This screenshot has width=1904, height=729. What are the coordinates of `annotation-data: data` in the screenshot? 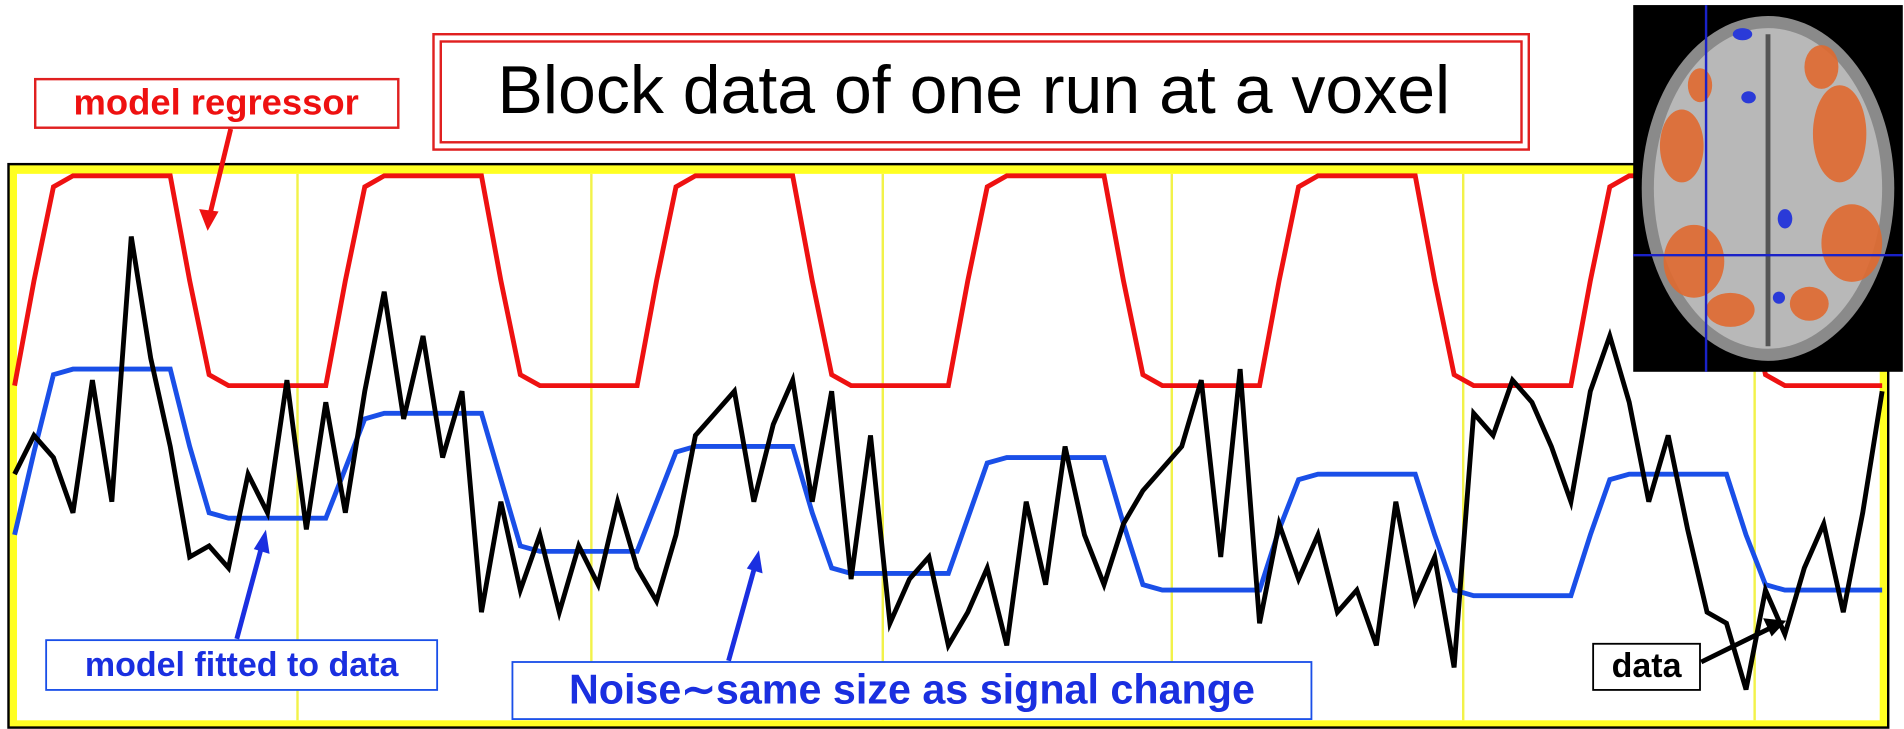 It's located at (1647, 666).